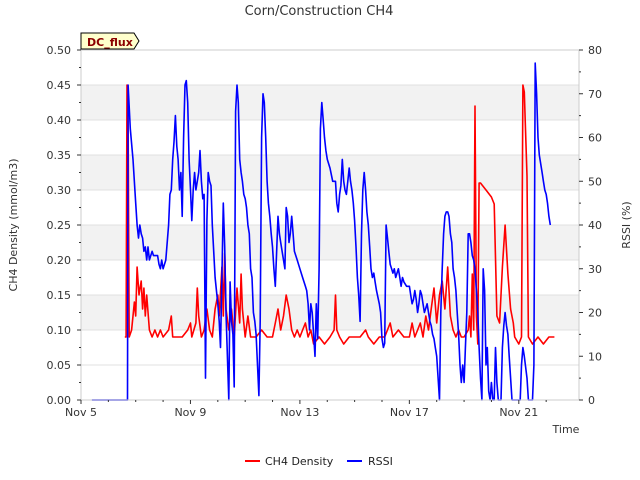 The height and width of the screenshot is (480, 640). I want to click on dc-flux-badge: DC_flux, so click(110, 41).